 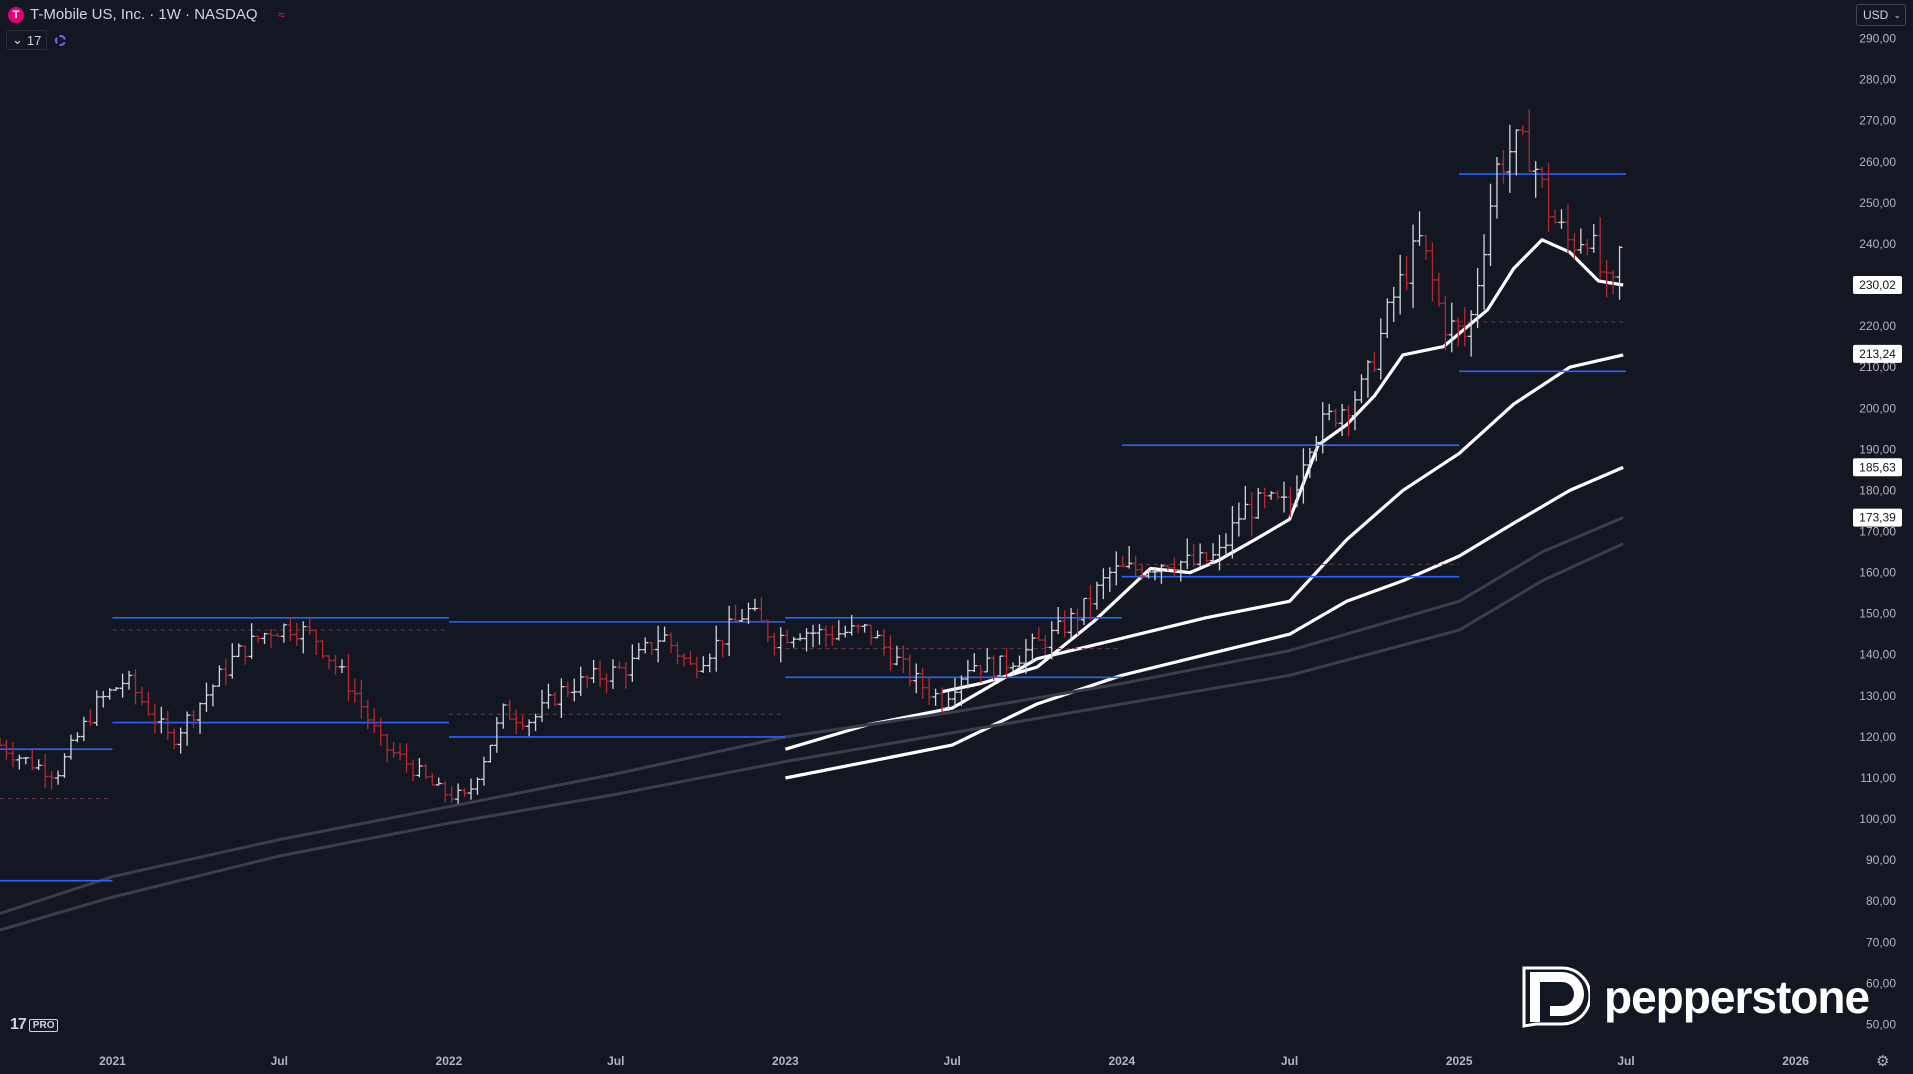 What do you see at coordinates (1883, 1061) in the screenshot?
I see `settings-gear-icon: ⚙` at bounding box center [1883, 1061].